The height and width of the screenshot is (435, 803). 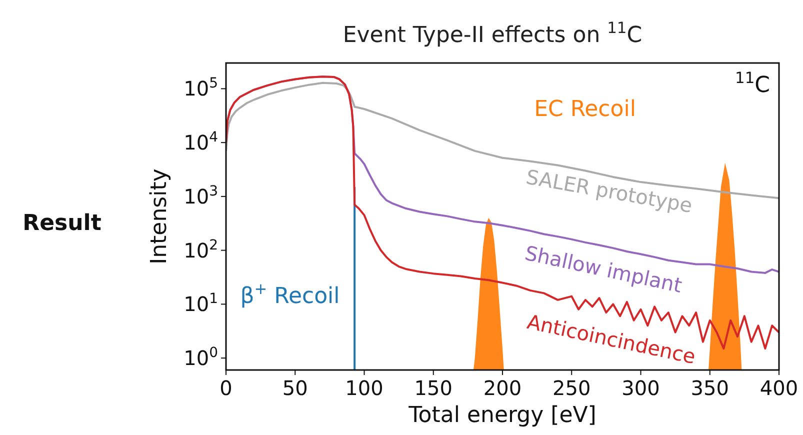 What do you see at coordinates (201, 88) in the screenshot?
I see `y-tick-label: 10$^{5}$` at bounding box center [201, 88].